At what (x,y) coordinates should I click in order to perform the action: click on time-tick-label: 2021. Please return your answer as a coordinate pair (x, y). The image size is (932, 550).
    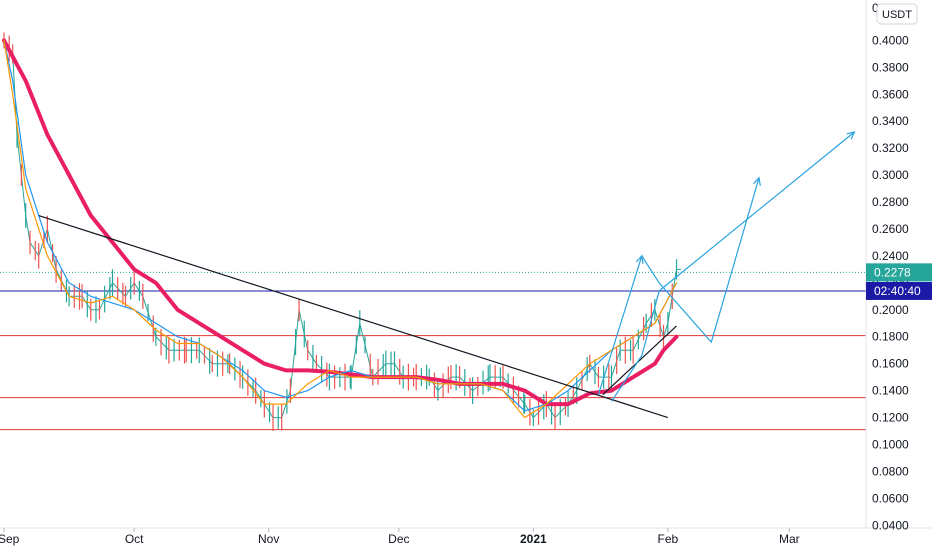
    Looking at the image, I should click on (533, 539).